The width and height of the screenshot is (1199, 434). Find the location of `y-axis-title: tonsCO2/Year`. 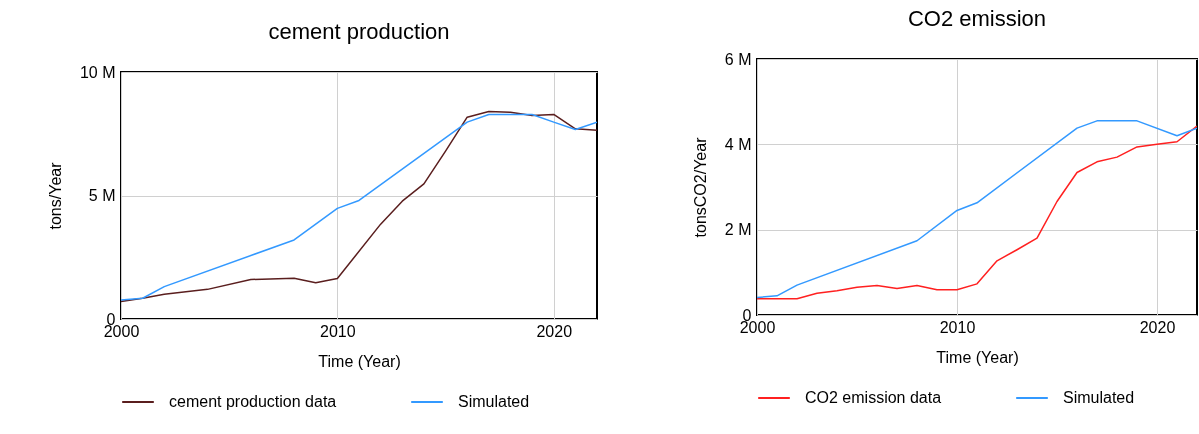

y-axis-title: tonsCO2/Year is located at coordinates (700, 187).